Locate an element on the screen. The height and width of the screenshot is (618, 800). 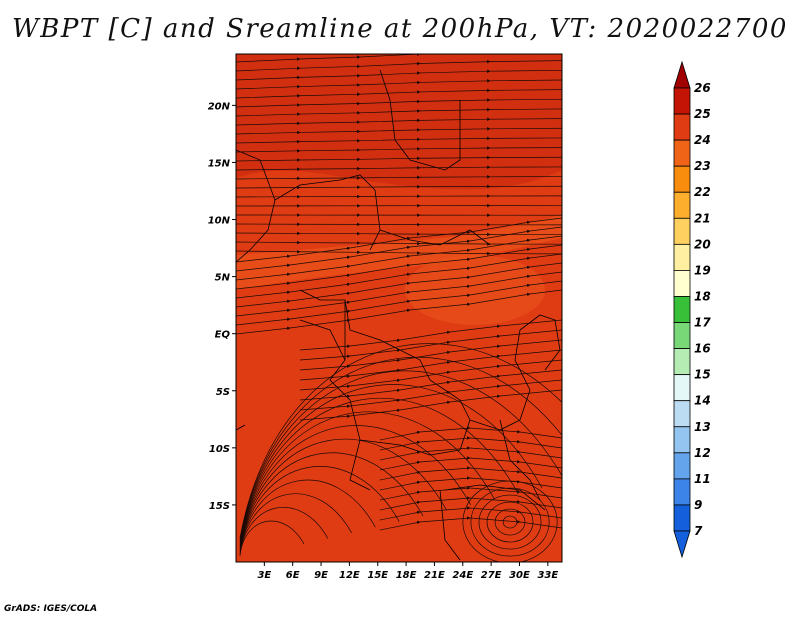
lat-tick-label: 5N is located at coordinates (223, 278).